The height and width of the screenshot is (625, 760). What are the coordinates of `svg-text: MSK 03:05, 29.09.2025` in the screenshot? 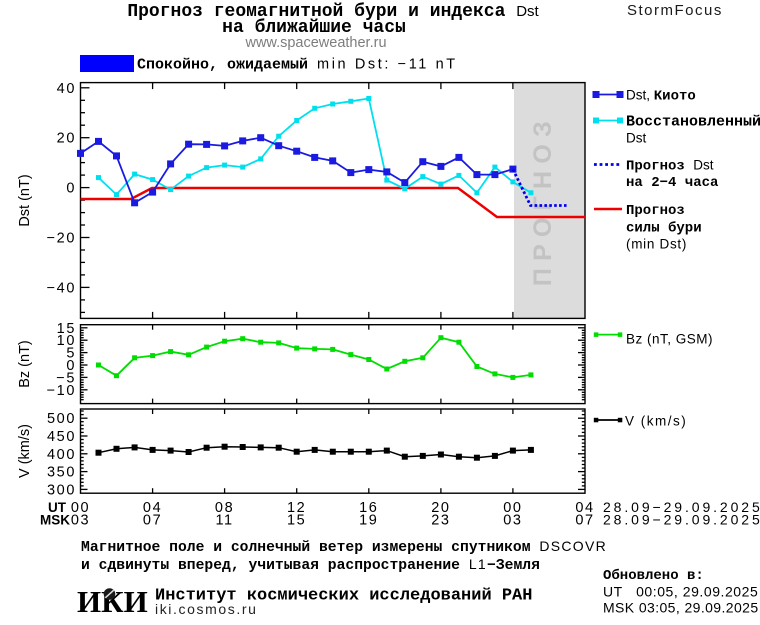 It's located at (681, 608).